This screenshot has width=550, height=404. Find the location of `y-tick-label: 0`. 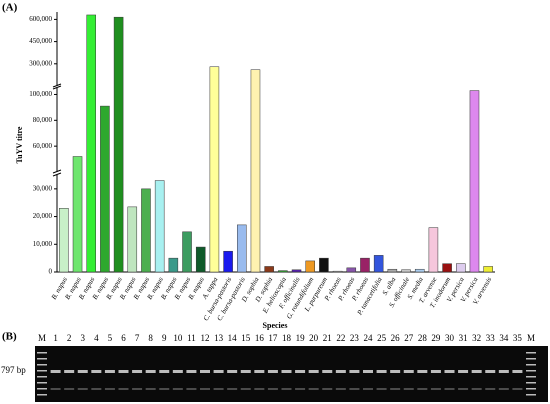

y-tick-label: 0 is located at coordinates (51, 272).